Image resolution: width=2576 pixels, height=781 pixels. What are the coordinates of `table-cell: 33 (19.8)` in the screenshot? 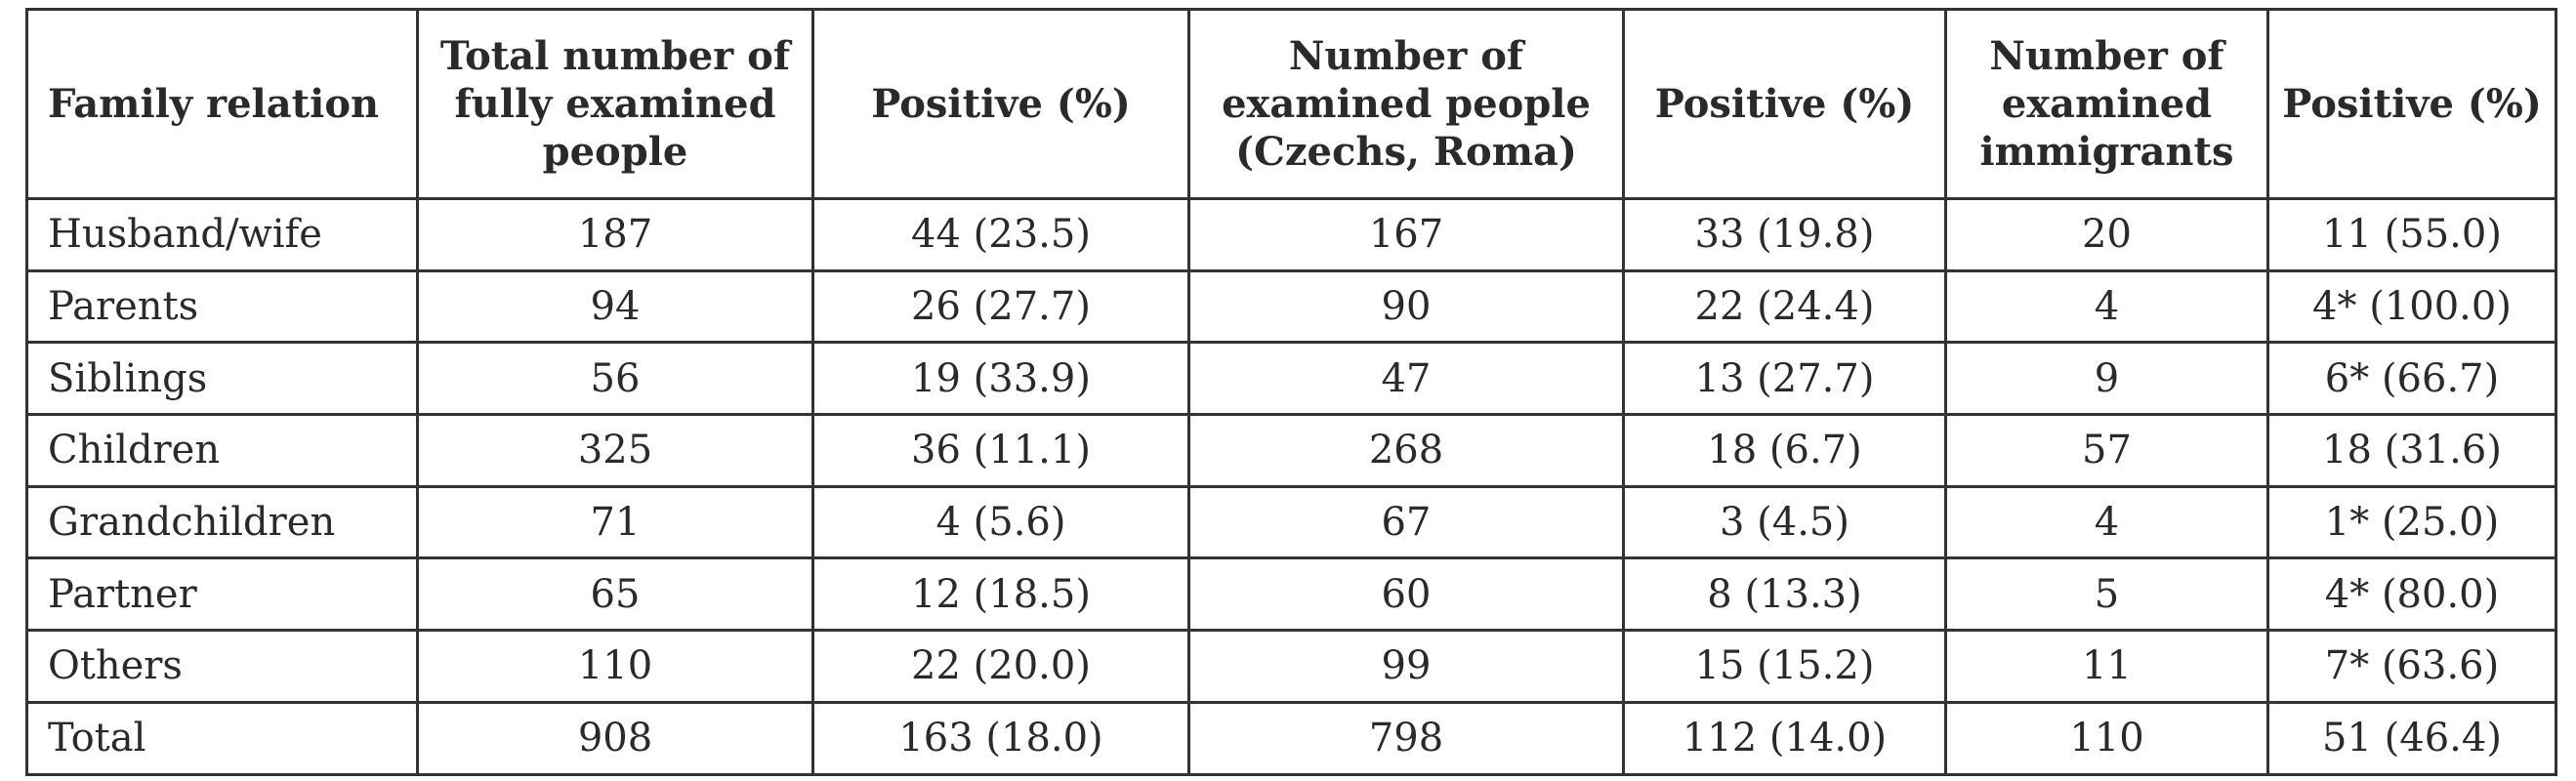 It's located at (1785, 234).